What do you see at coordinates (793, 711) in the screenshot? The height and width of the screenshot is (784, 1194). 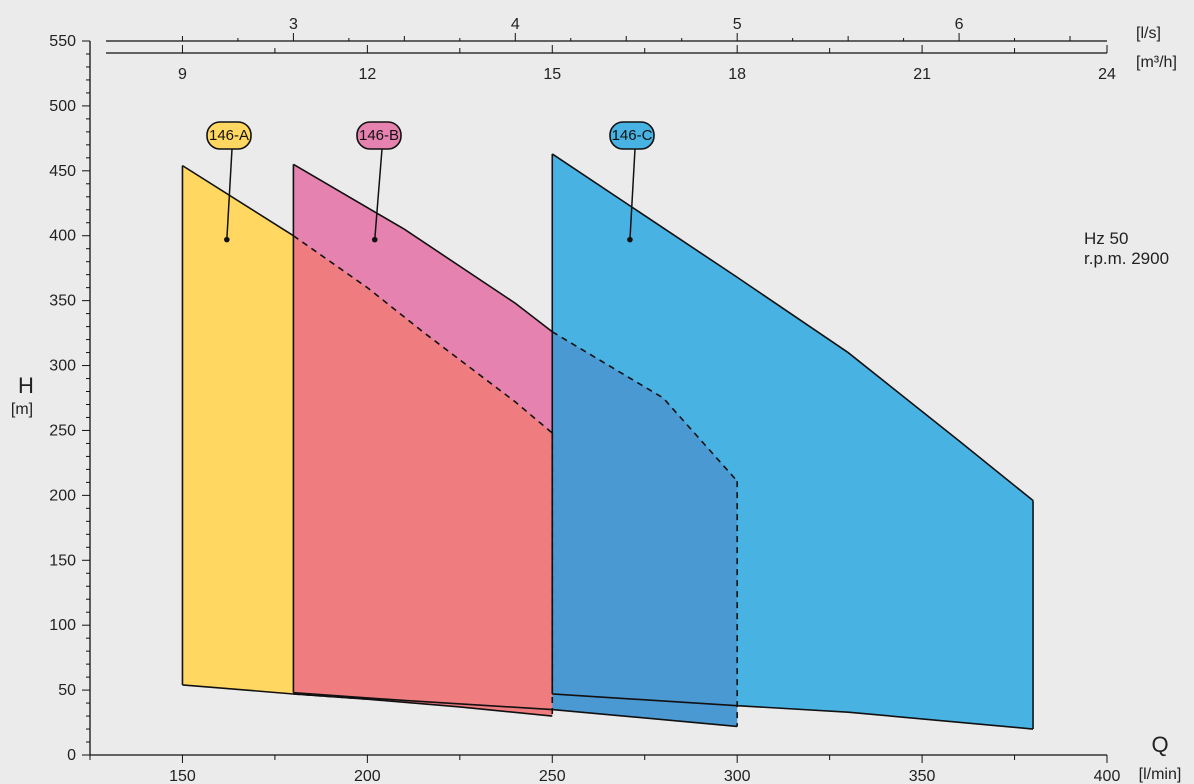 I see `series-146-c-bottom-edge` at bounding box center [793, 711].